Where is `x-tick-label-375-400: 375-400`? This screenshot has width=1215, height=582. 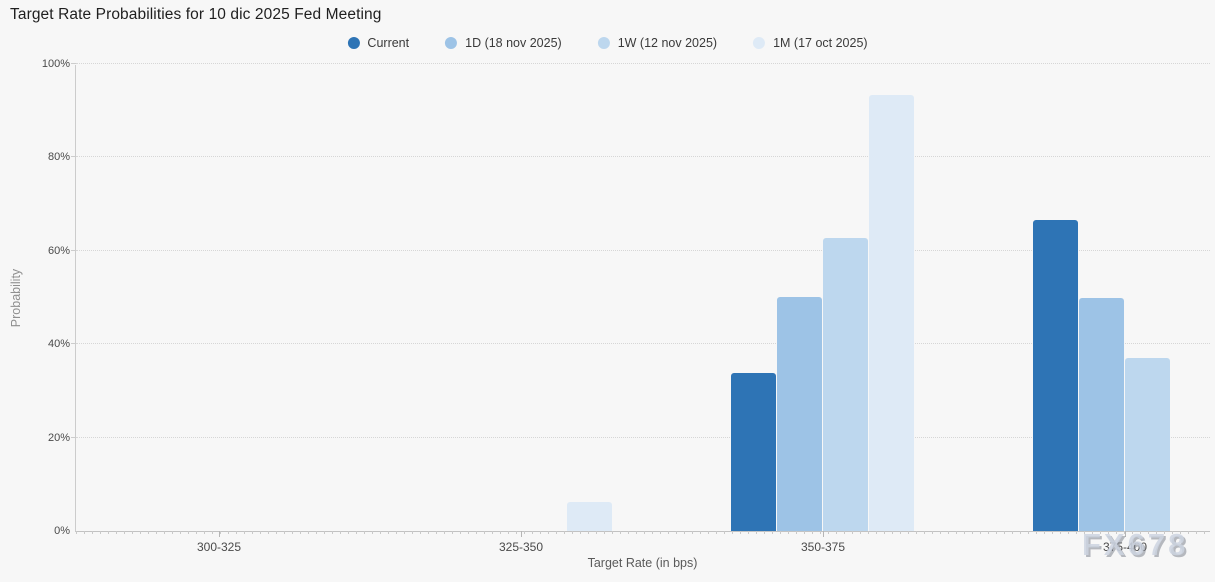
x-tick-label-375-400: 375-400 is located at coordinates (1125, 547).